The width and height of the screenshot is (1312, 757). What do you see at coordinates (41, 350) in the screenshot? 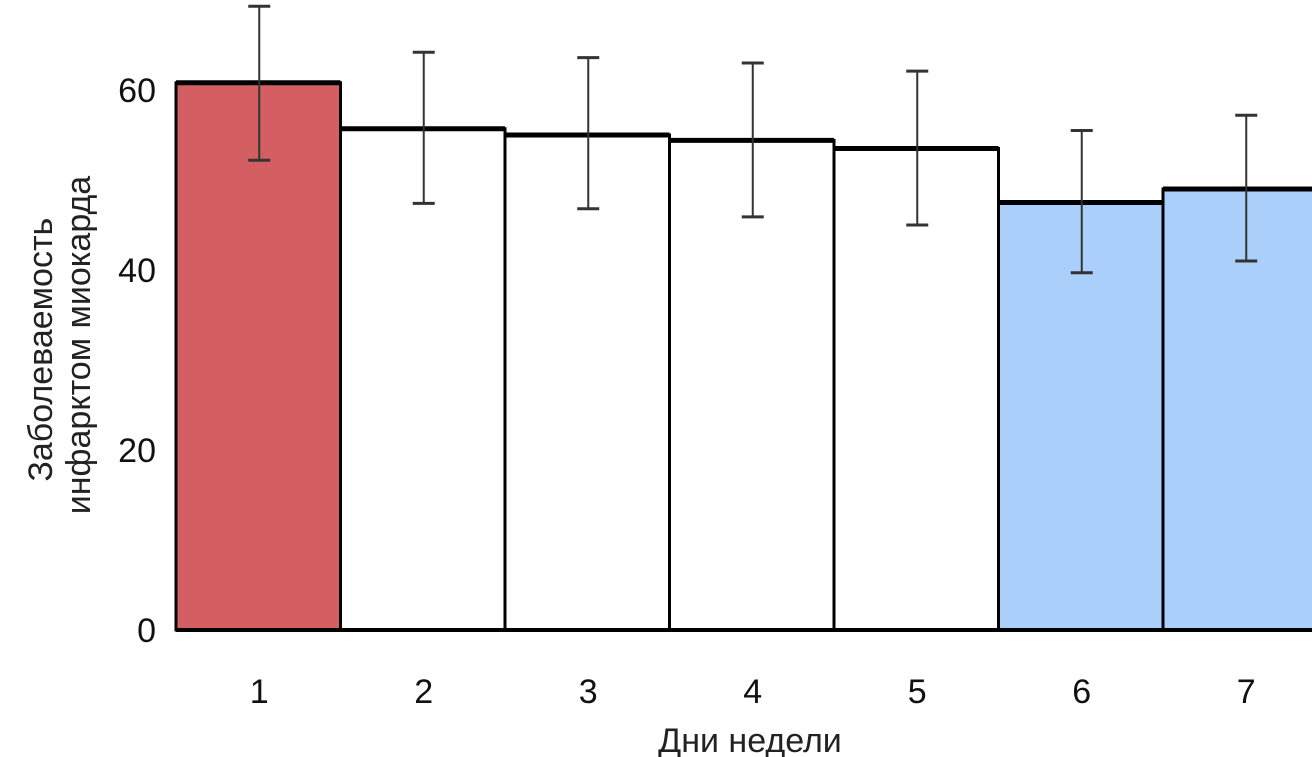
I see `y-axis-title-line-1: Заболеваемость` at bounding box center [41, 350].